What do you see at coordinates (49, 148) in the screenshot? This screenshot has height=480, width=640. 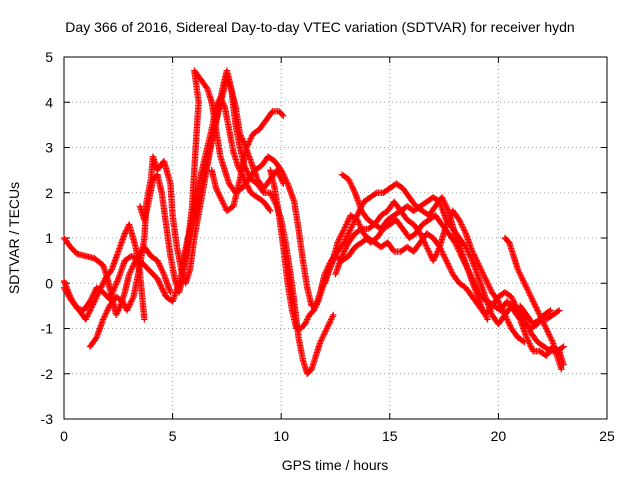 I see `y-tick-label: 3` at bounding box center [49, 148].